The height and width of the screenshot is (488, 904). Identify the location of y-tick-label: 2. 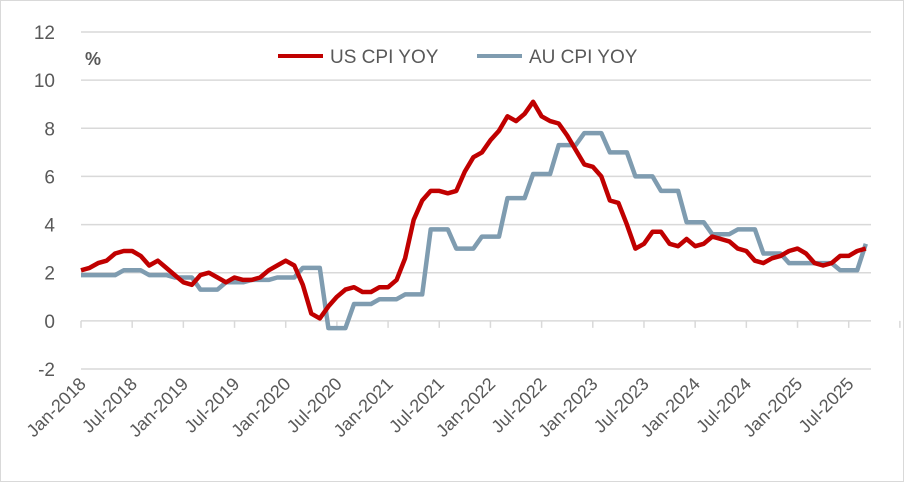
(49, 274).